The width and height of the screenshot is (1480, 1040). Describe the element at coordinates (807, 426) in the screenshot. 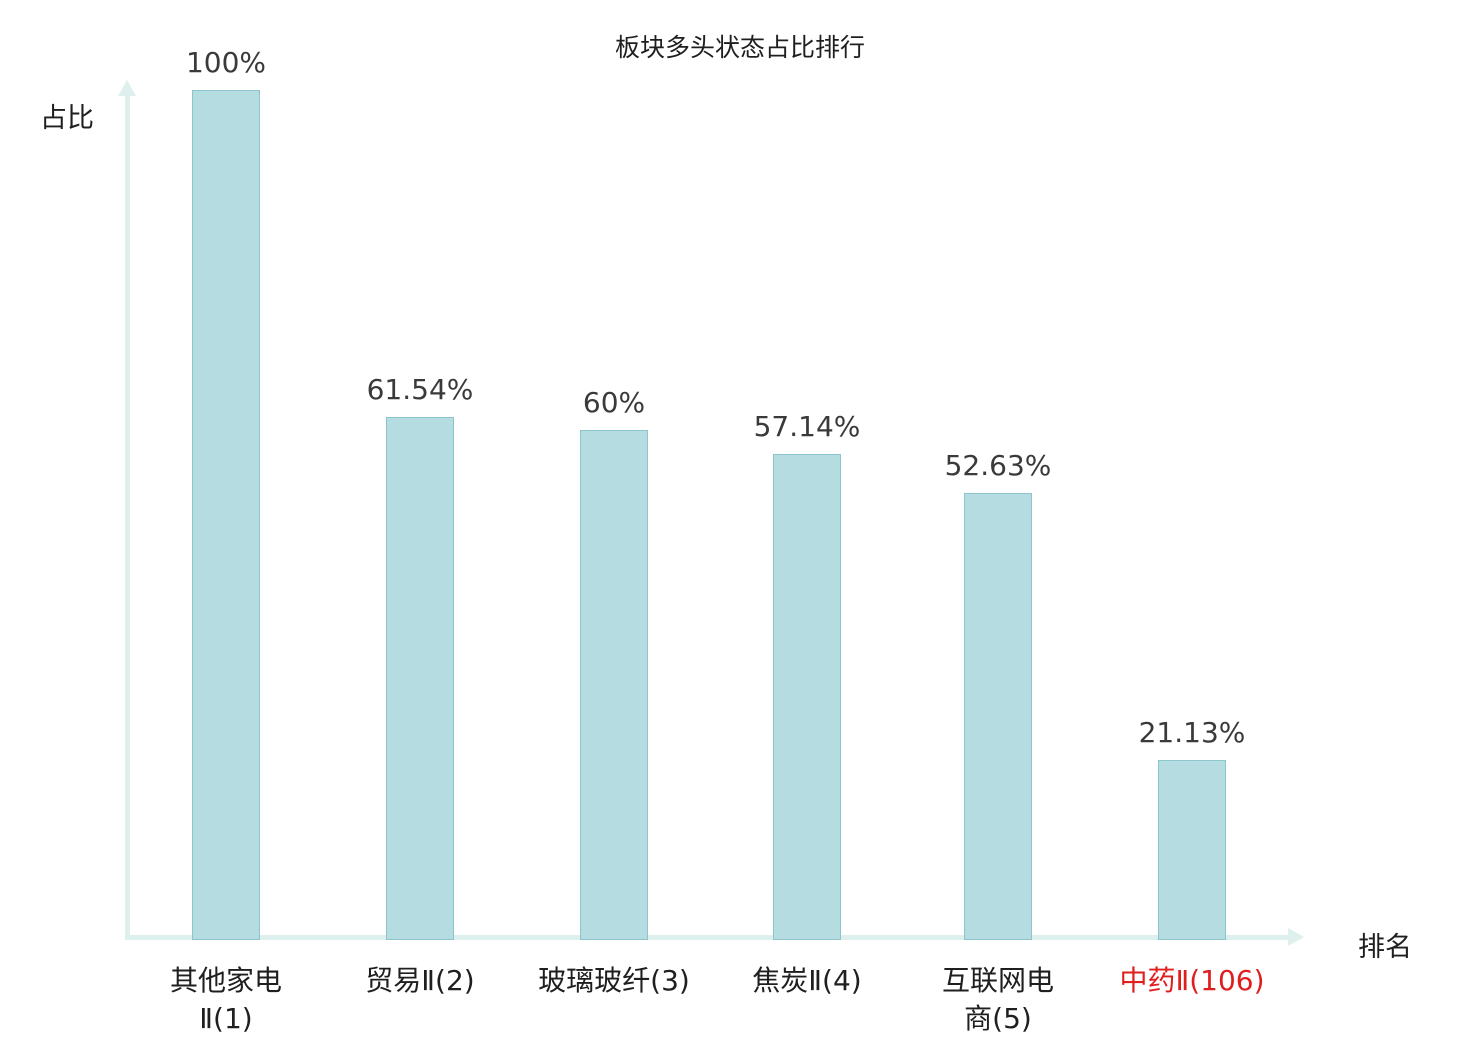

I see `bar-value-label: 57.14%` at that location.